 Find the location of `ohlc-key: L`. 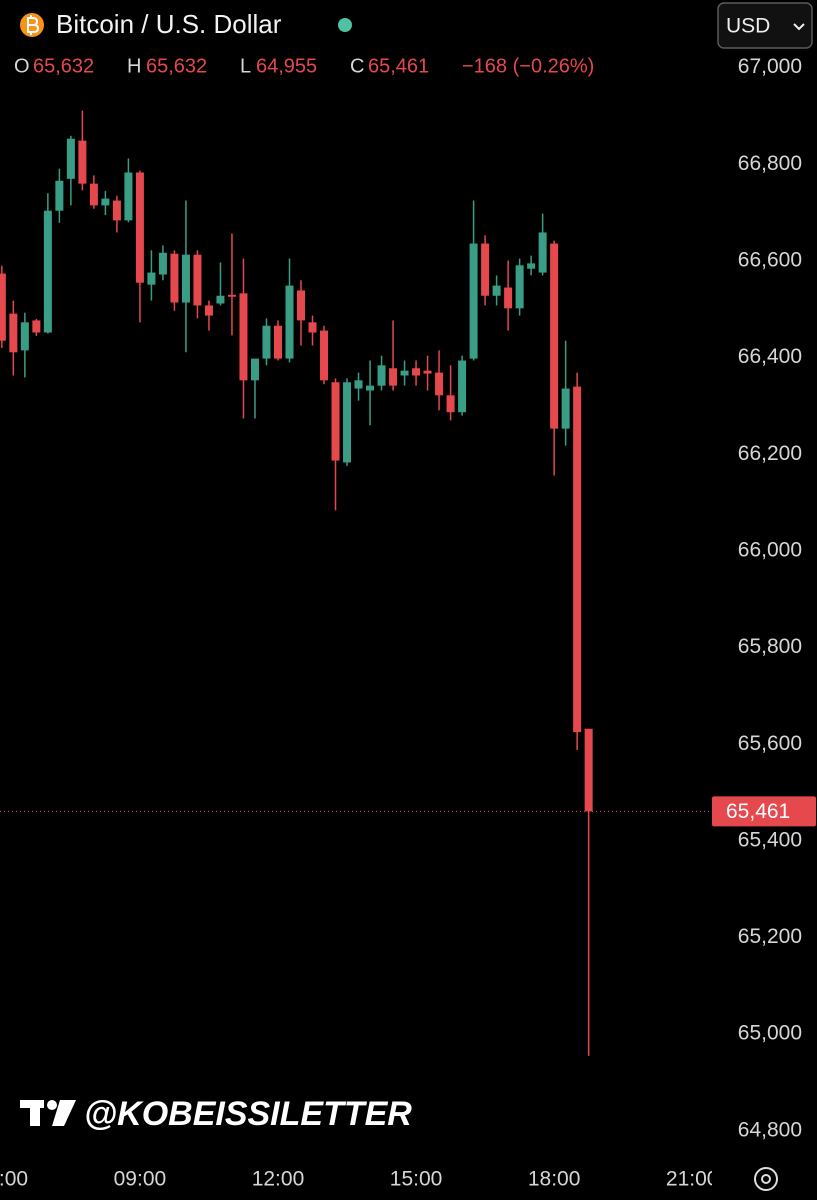

ohlc-key: L is located at coordinates (245, 66).